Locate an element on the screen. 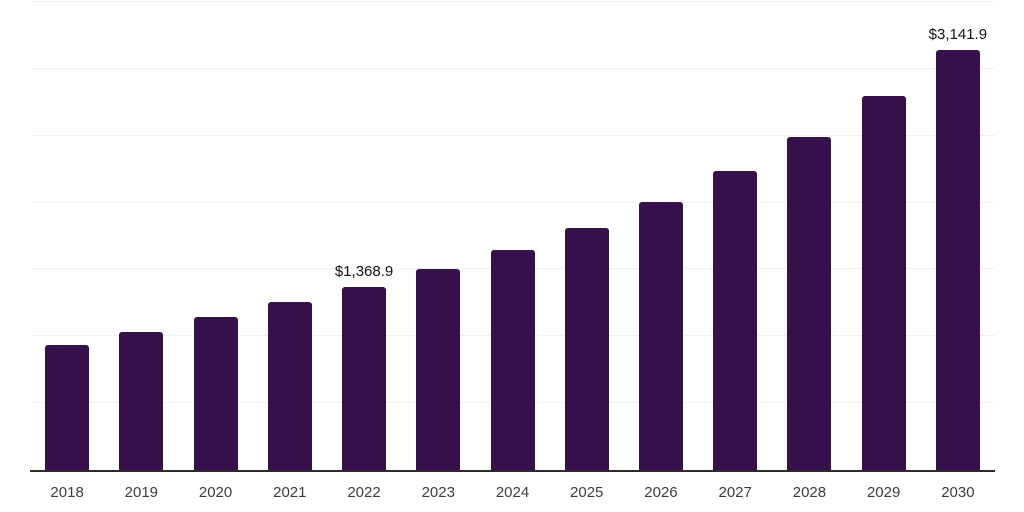 The width and height of the screenshot is (1024, 512). x-tick-label-2023: 2023 is located at coordinates (438, 492).